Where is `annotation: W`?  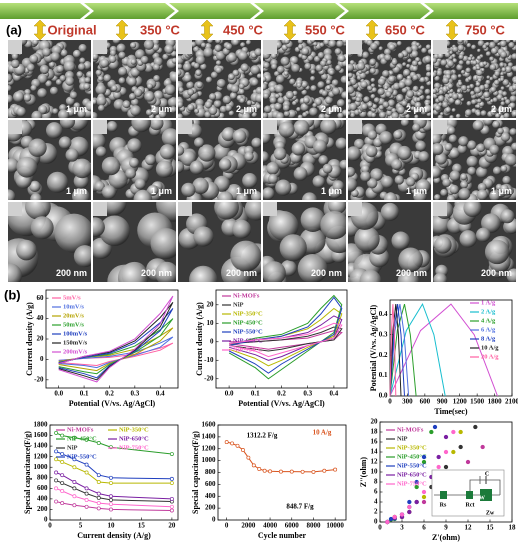 annotation: W is located at coordinates (482, 498).